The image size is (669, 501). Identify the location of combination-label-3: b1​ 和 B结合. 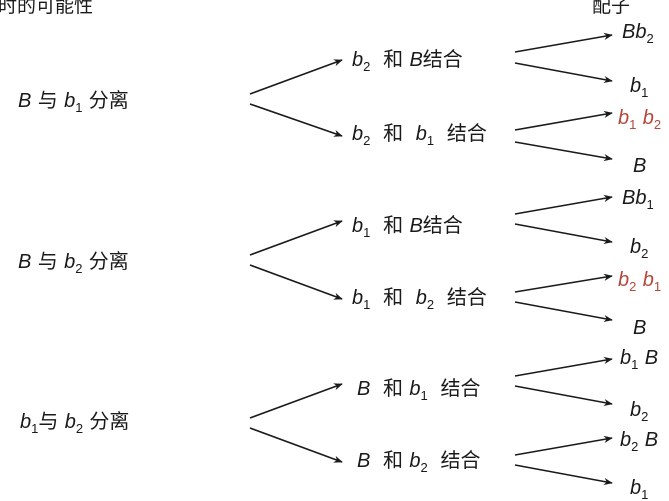
(407, 226).